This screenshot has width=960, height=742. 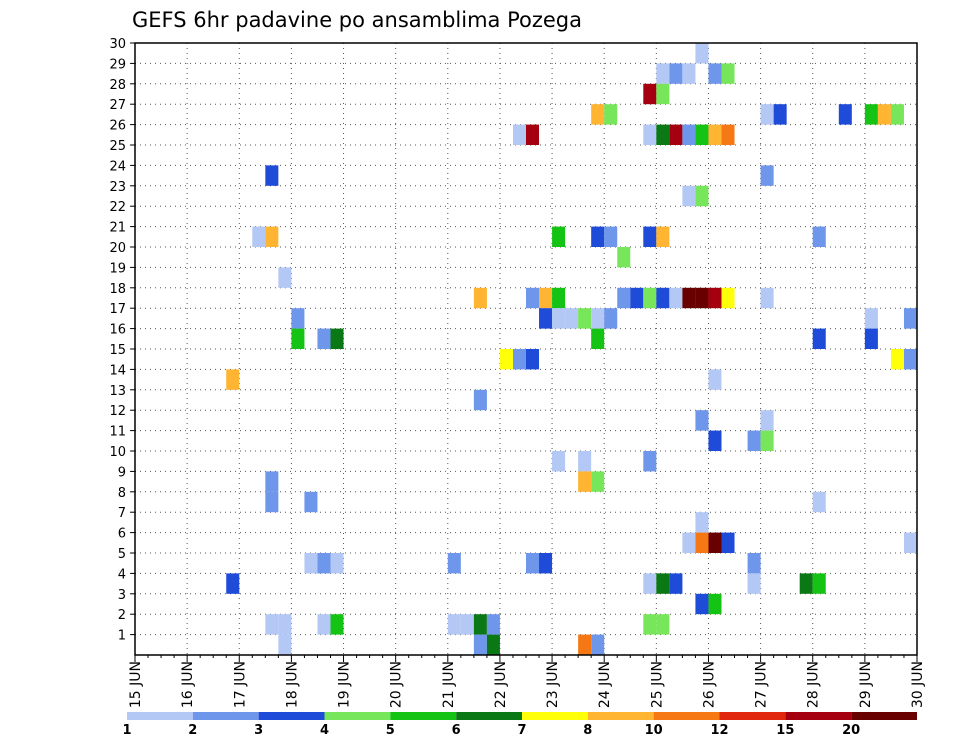 I want to click on x-tick-label: 23 JUN, so click(x=553, y=684).